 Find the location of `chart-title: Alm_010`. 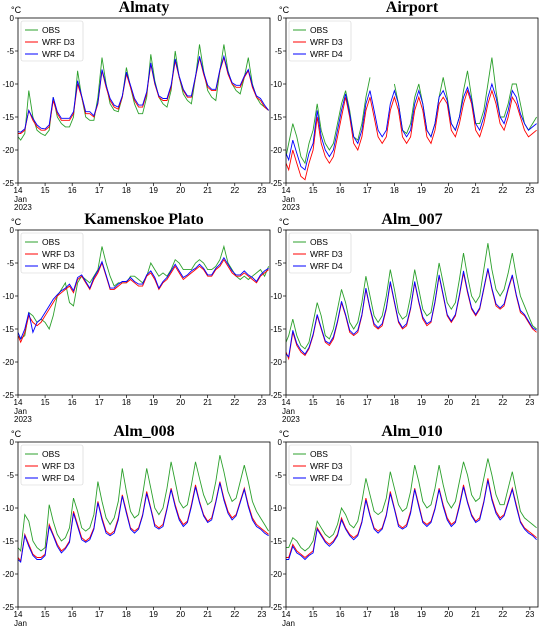

chart-title: Alm_010 is located at coordinates (411, 431).